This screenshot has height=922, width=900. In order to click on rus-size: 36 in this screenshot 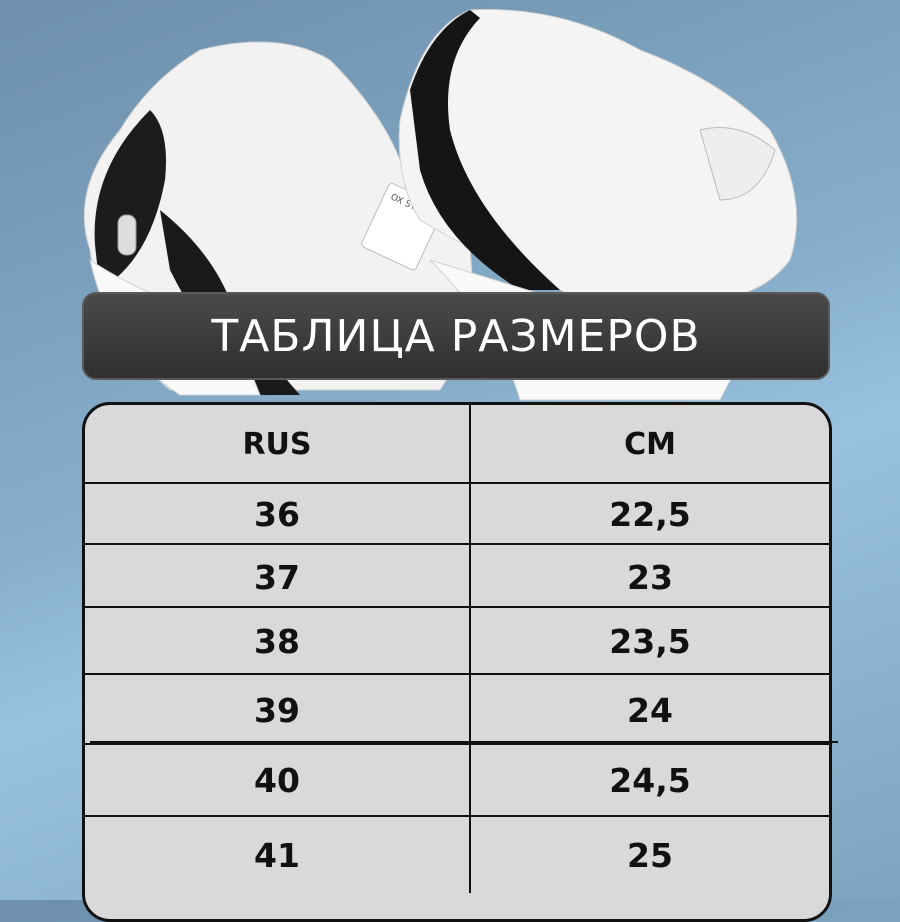, I will do `click(277, 514)`.